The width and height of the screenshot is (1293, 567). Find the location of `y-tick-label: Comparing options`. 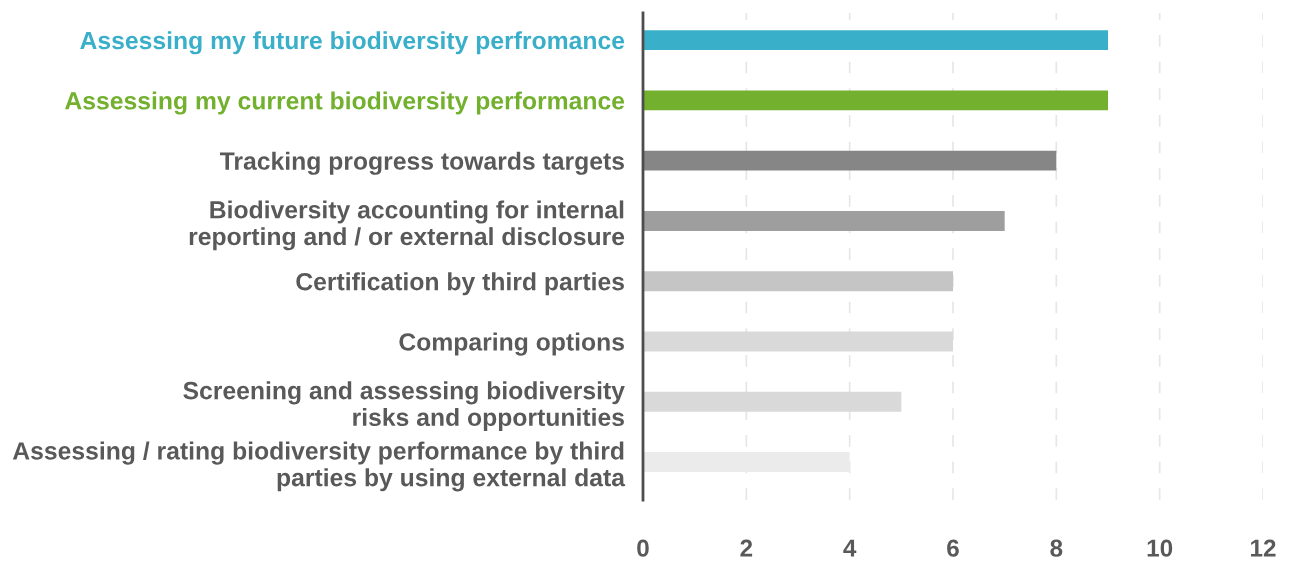

y-tick-label: Comparing options is located at coordinates (511, 344).